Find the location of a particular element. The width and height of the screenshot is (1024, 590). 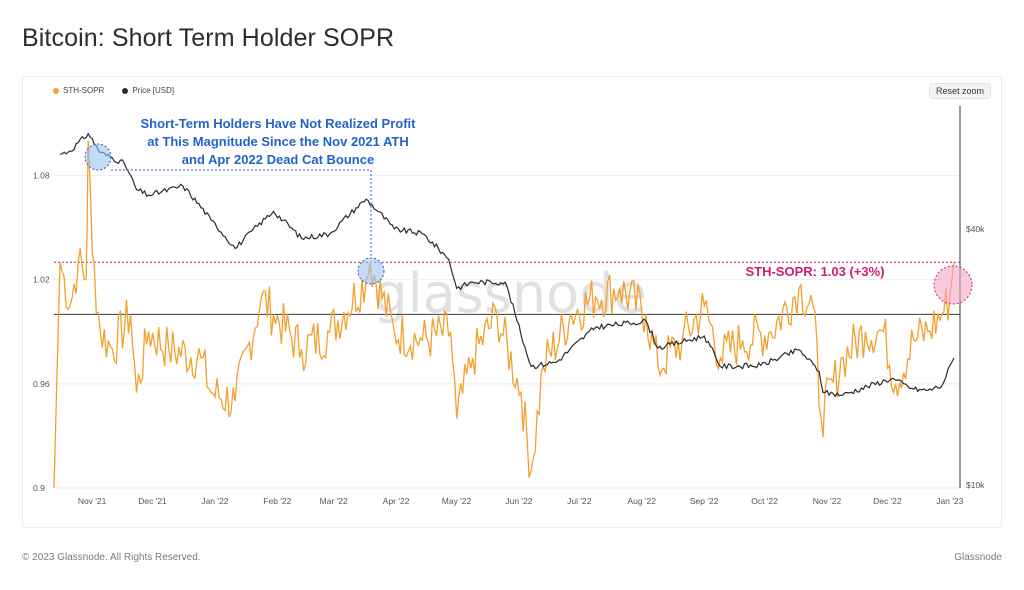

reset-zoom-button: Reset zoom is located at coordinates (959, 91).